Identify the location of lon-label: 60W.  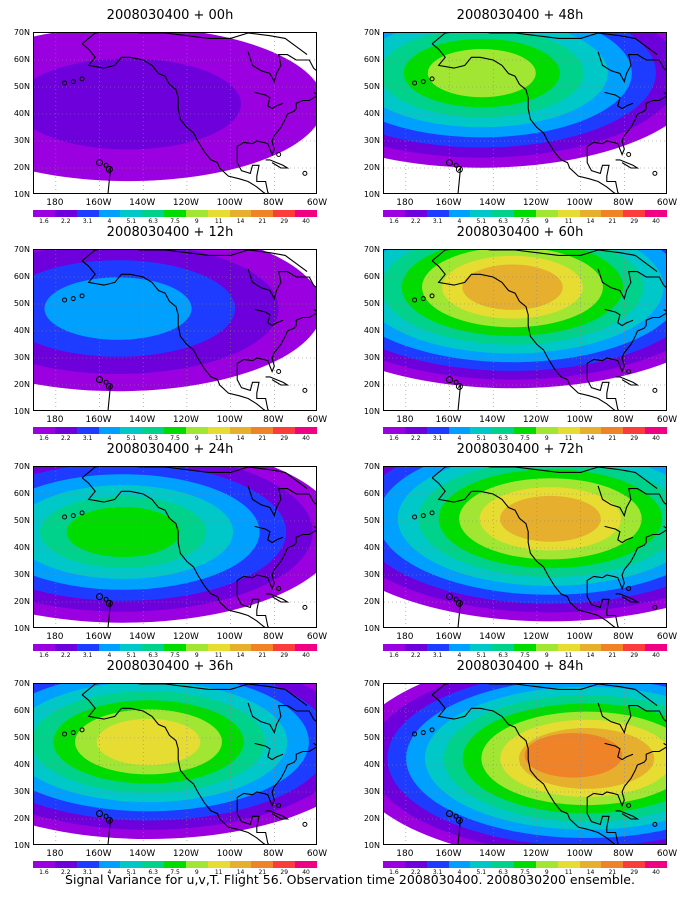
(317, 637).